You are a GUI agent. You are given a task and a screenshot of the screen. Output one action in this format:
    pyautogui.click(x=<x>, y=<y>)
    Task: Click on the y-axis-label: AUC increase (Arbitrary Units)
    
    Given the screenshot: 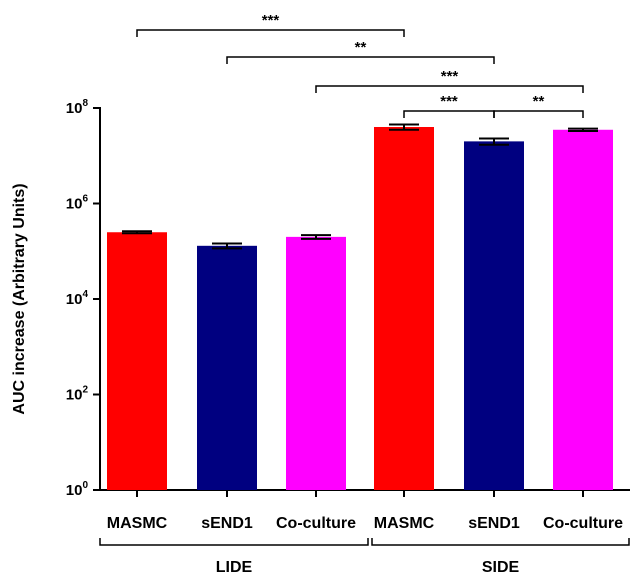 What is the action you would take?
    pyautogui.click(x=19, y=298)
    